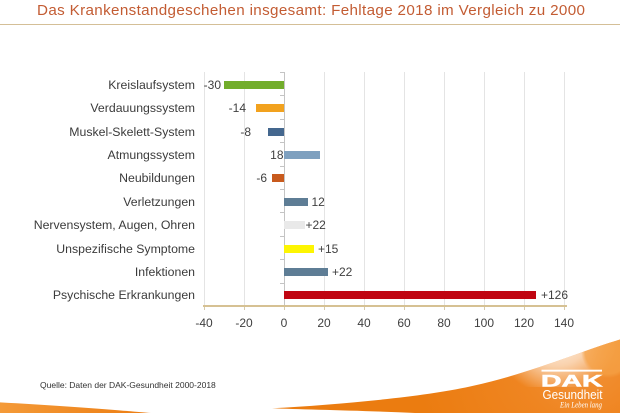 This screenshot has height=413, width=620. Describe the element at coordinates (572, 381) in the screenshot. I see `svg-text: DAK` at that location.